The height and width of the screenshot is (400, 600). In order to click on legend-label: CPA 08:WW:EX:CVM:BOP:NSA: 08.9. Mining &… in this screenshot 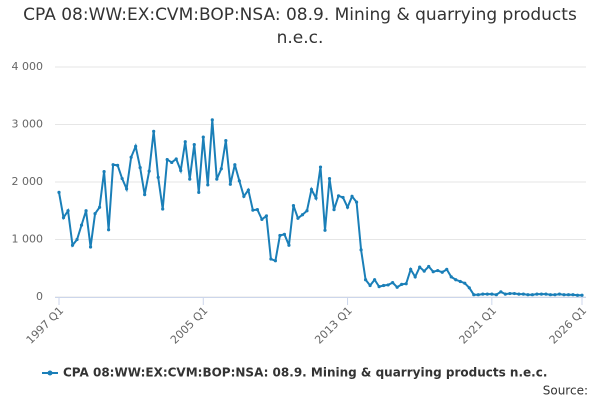, I will do `click(305, 373)`.